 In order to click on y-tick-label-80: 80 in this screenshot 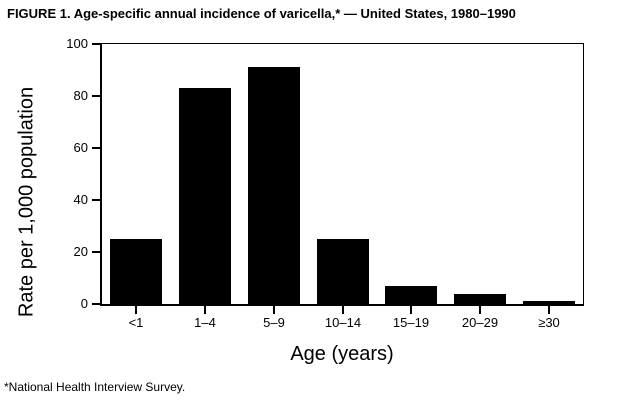, I will do `click(80, 95)`.